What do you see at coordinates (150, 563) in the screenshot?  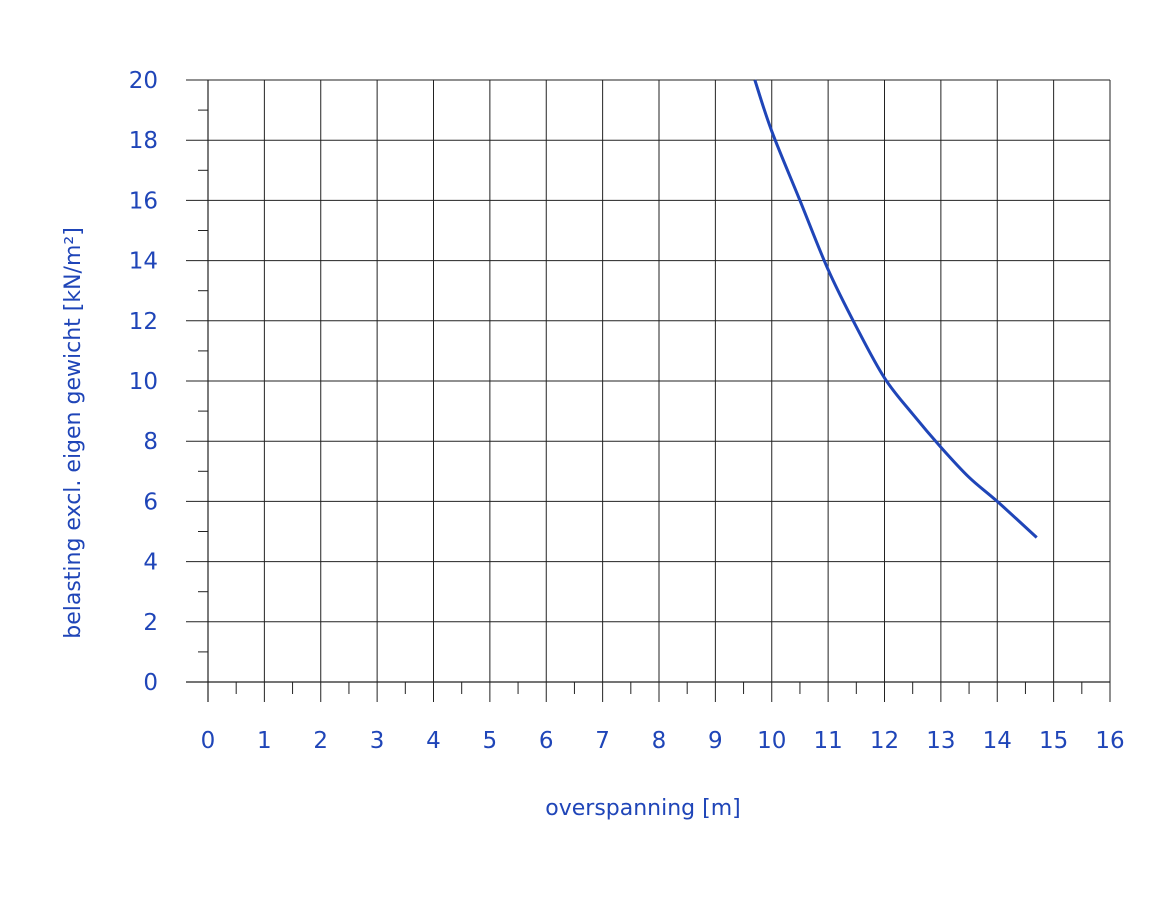 I see `y-tick-label: 4` at bounding box center [150, 563].